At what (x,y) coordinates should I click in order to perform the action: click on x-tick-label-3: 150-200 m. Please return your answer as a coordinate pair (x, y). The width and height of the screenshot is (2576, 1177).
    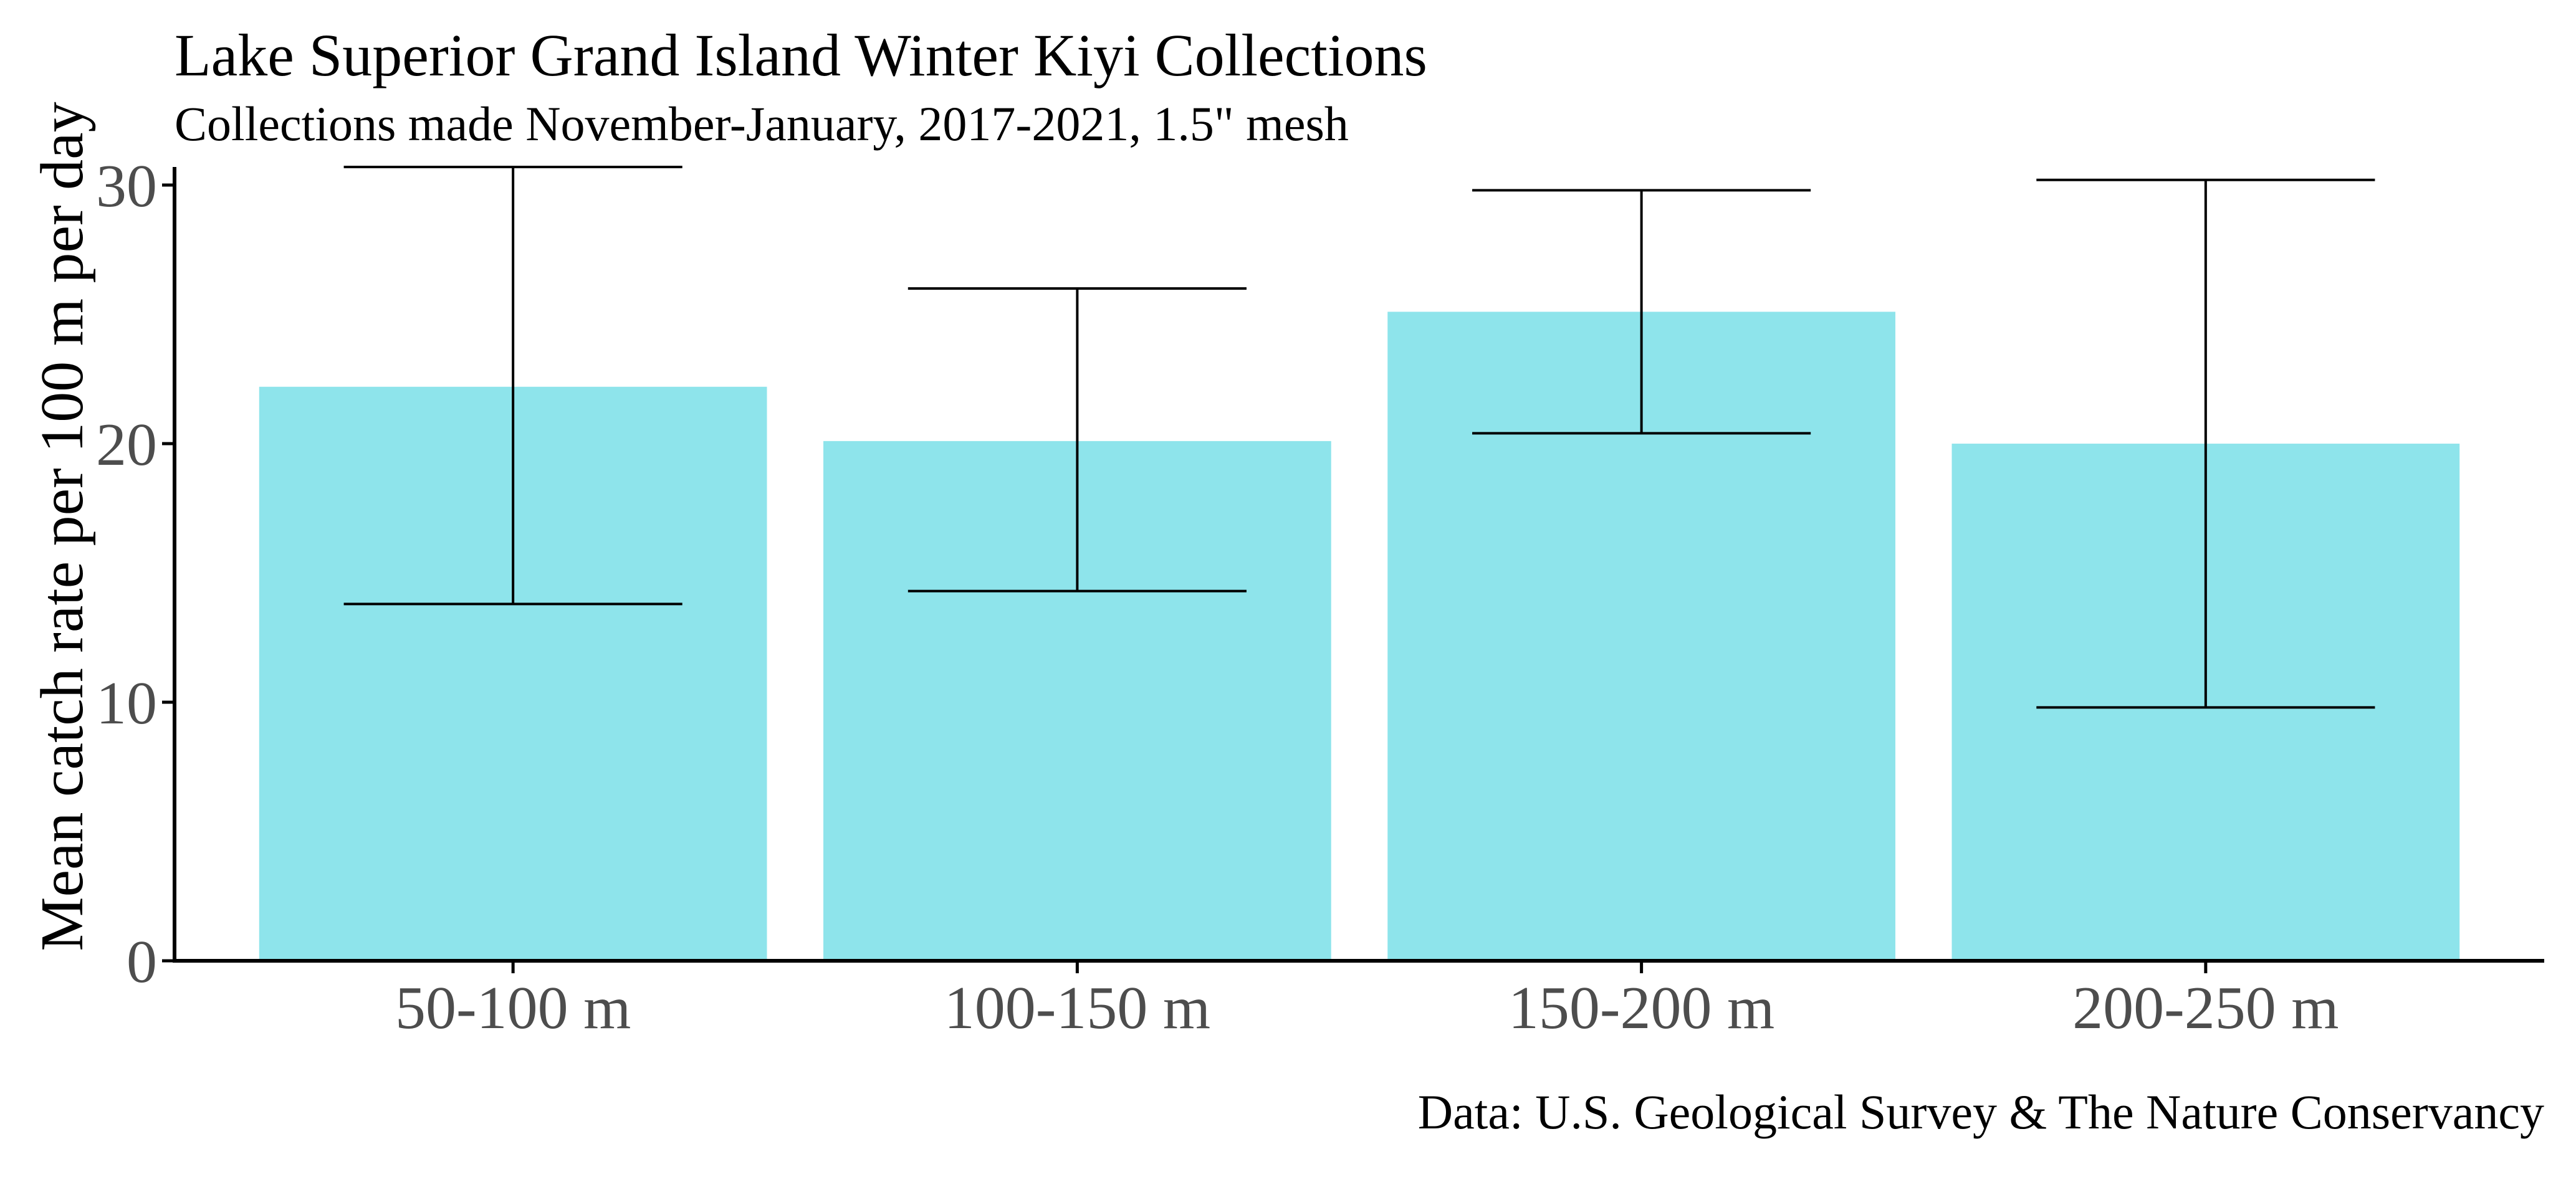
    Looking at the image, I should click on (1641, 1008).